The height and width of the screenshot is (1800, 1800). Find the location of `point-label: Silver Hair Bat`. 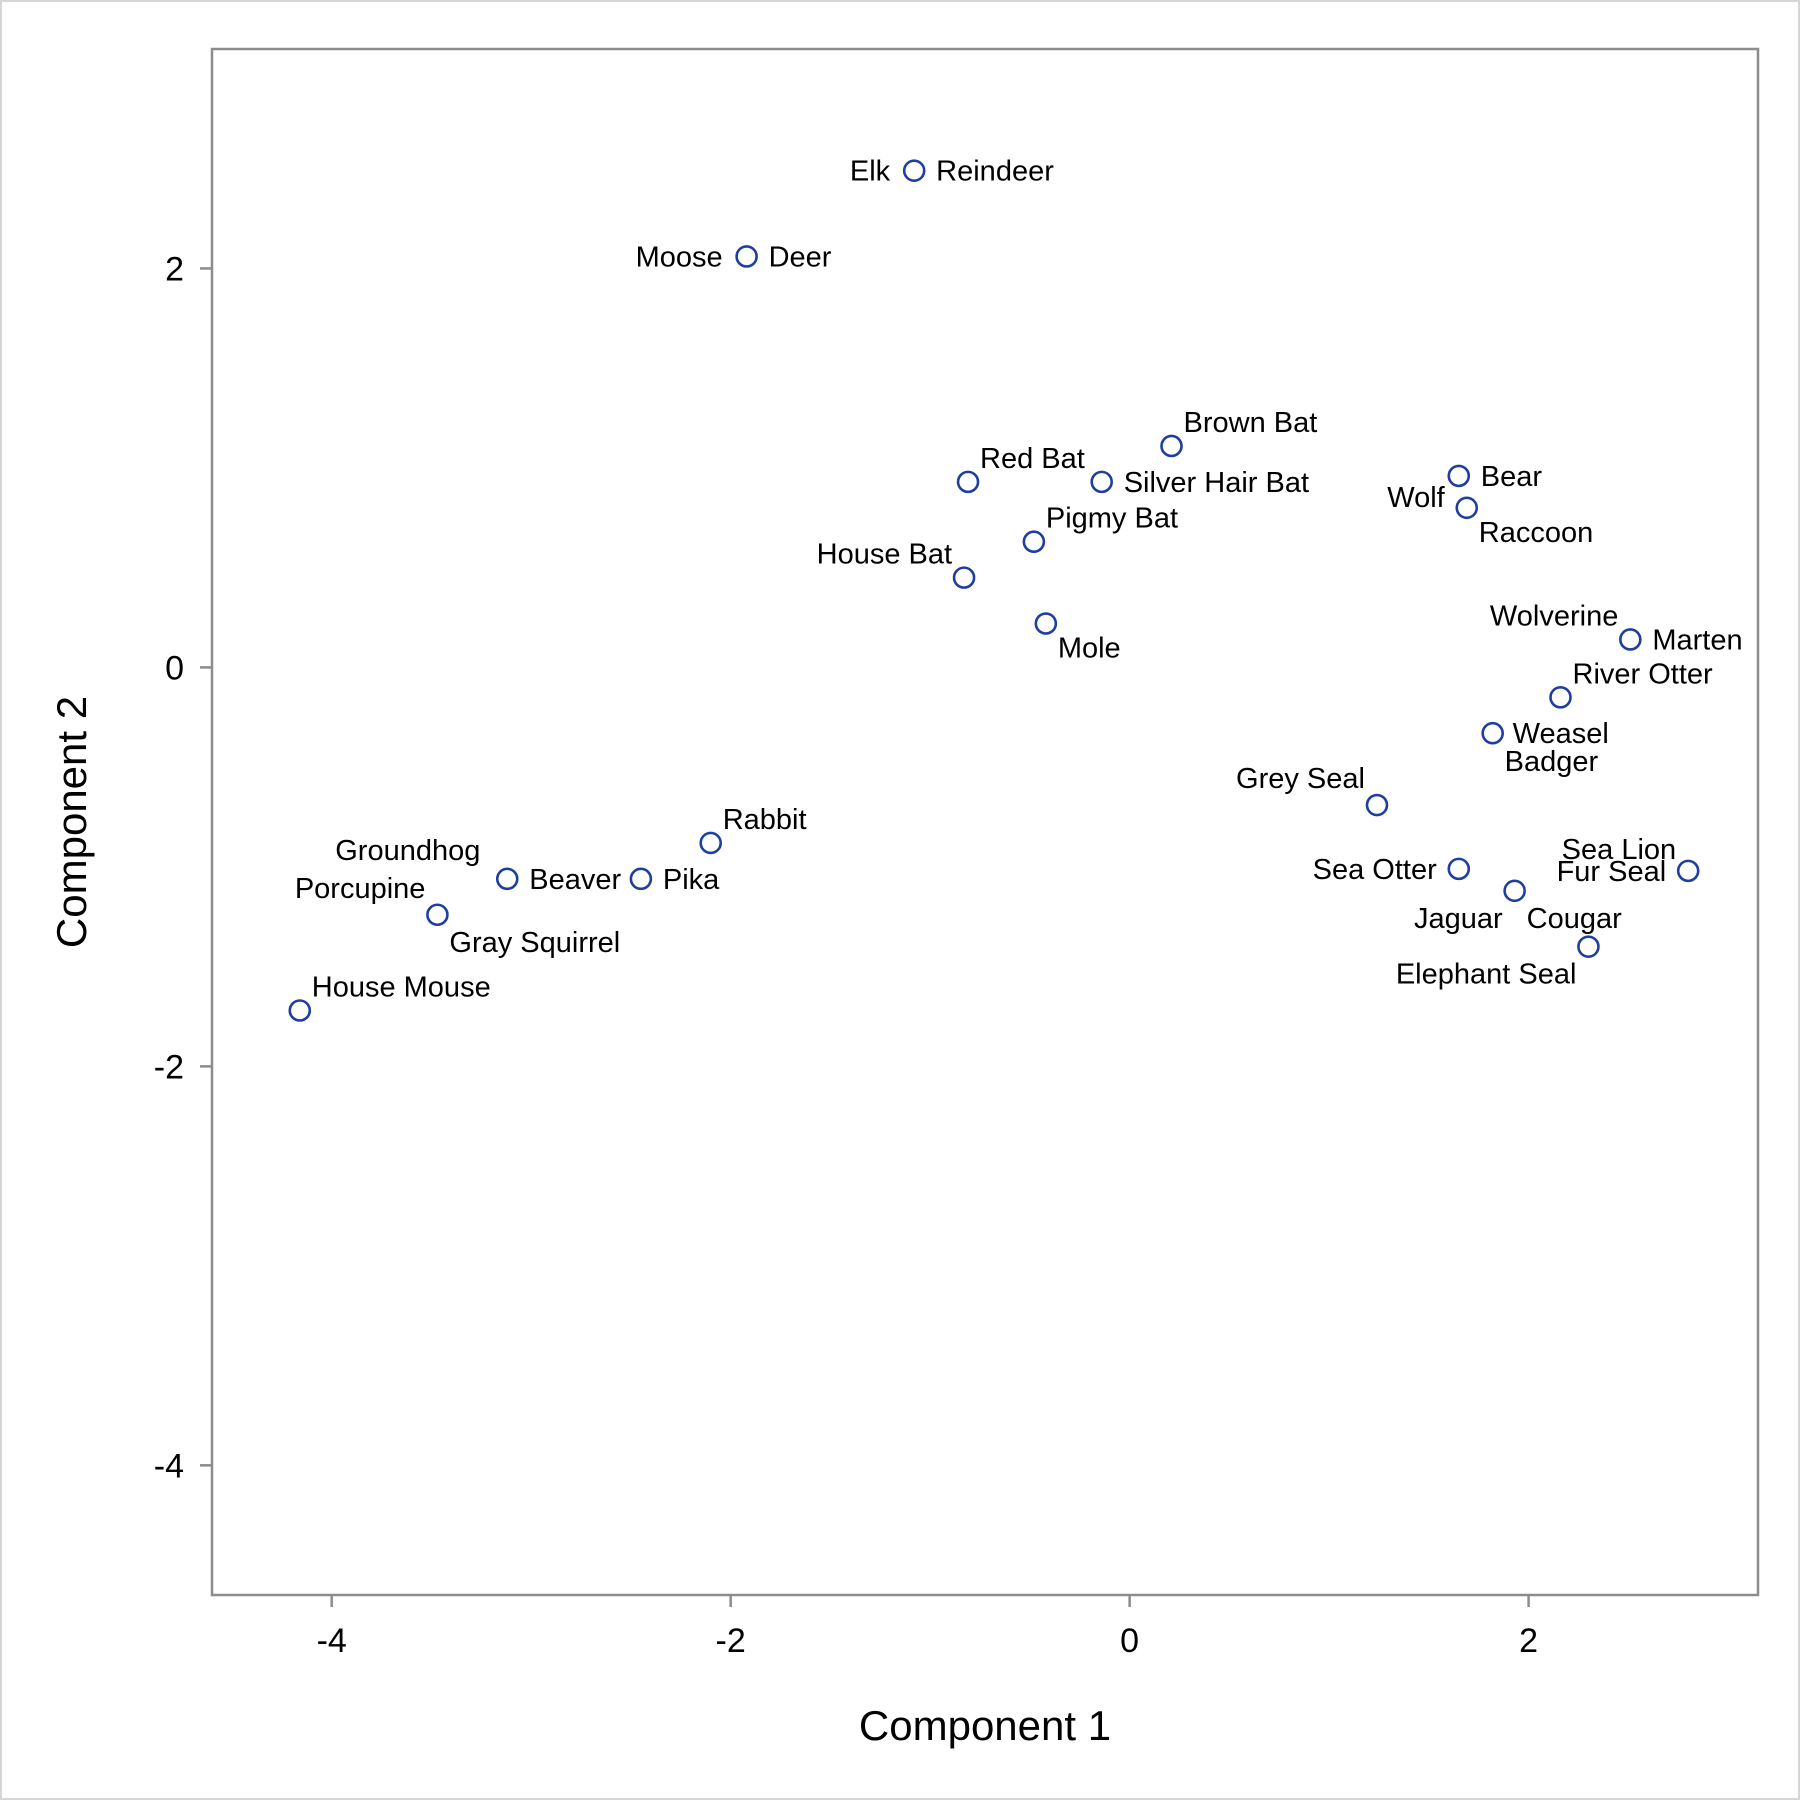

point-label: Silver Hair Bat is located at coordinates (1216, 483).